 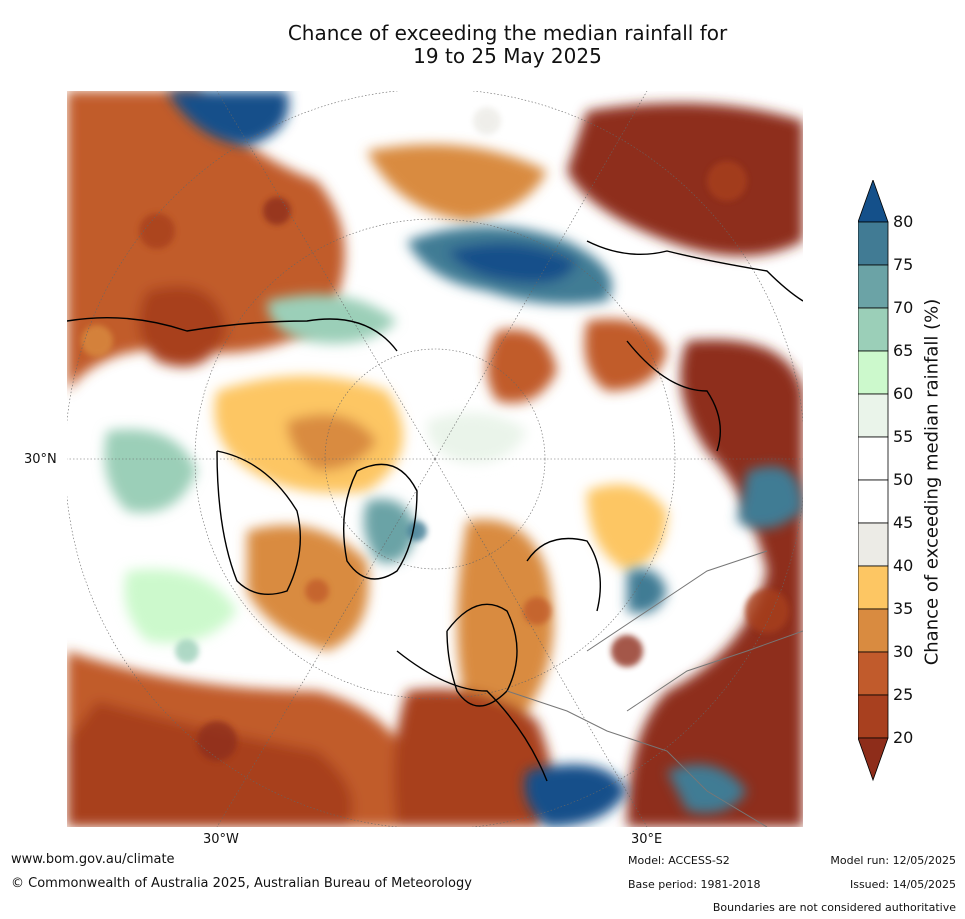 What do you see at coordinates (93, 859) in the screenshot?
I see `website-text: www.bom.gov.au/climate` at bounding box center [93, 859].